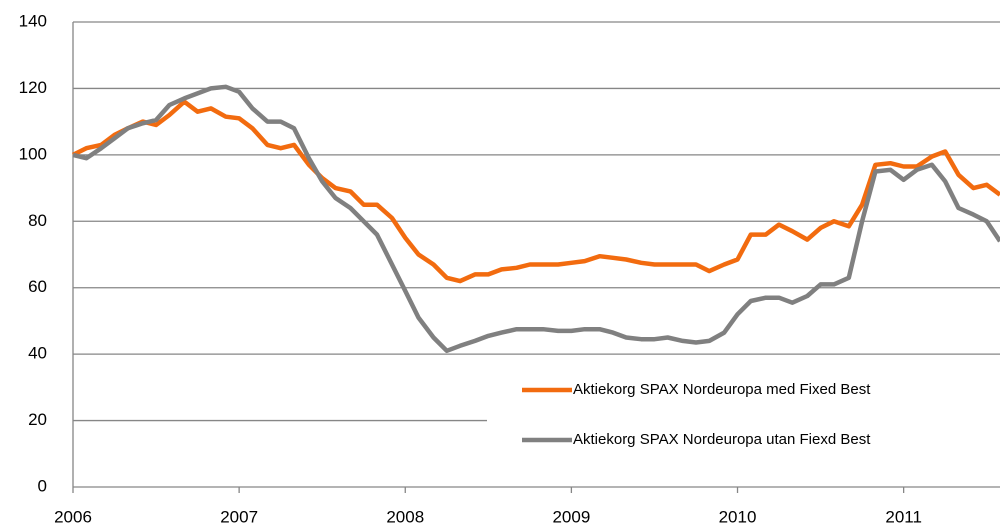 The image size is (1000, 531). Describe the element at coordinates (33, 153) in the screenshot. I see `y-tick-label: 100` at that location.